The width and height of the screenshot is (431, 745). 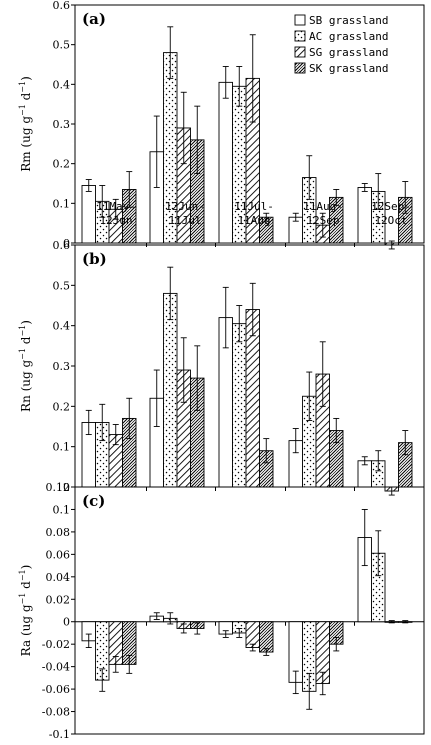 I want to click on panel-label: (b), so click(x=94, y=259).